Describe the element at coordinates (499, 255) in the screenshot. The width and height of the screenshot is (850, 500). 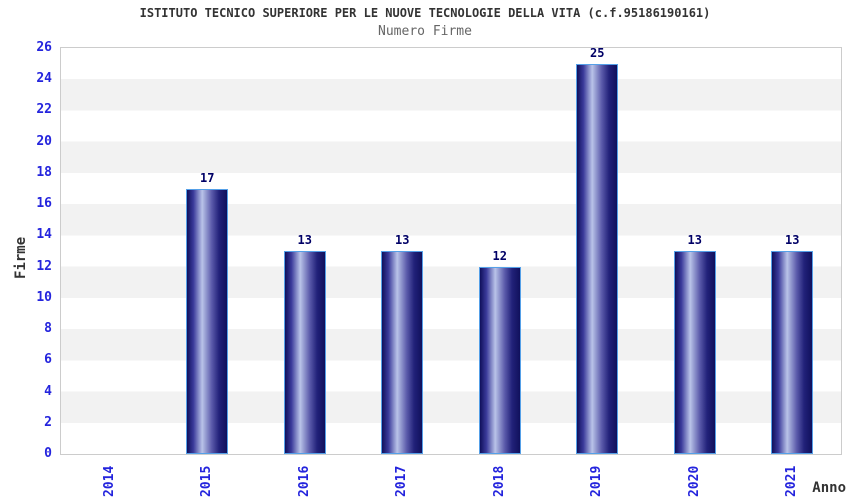
I see `bar-value-label: 12` at that location.